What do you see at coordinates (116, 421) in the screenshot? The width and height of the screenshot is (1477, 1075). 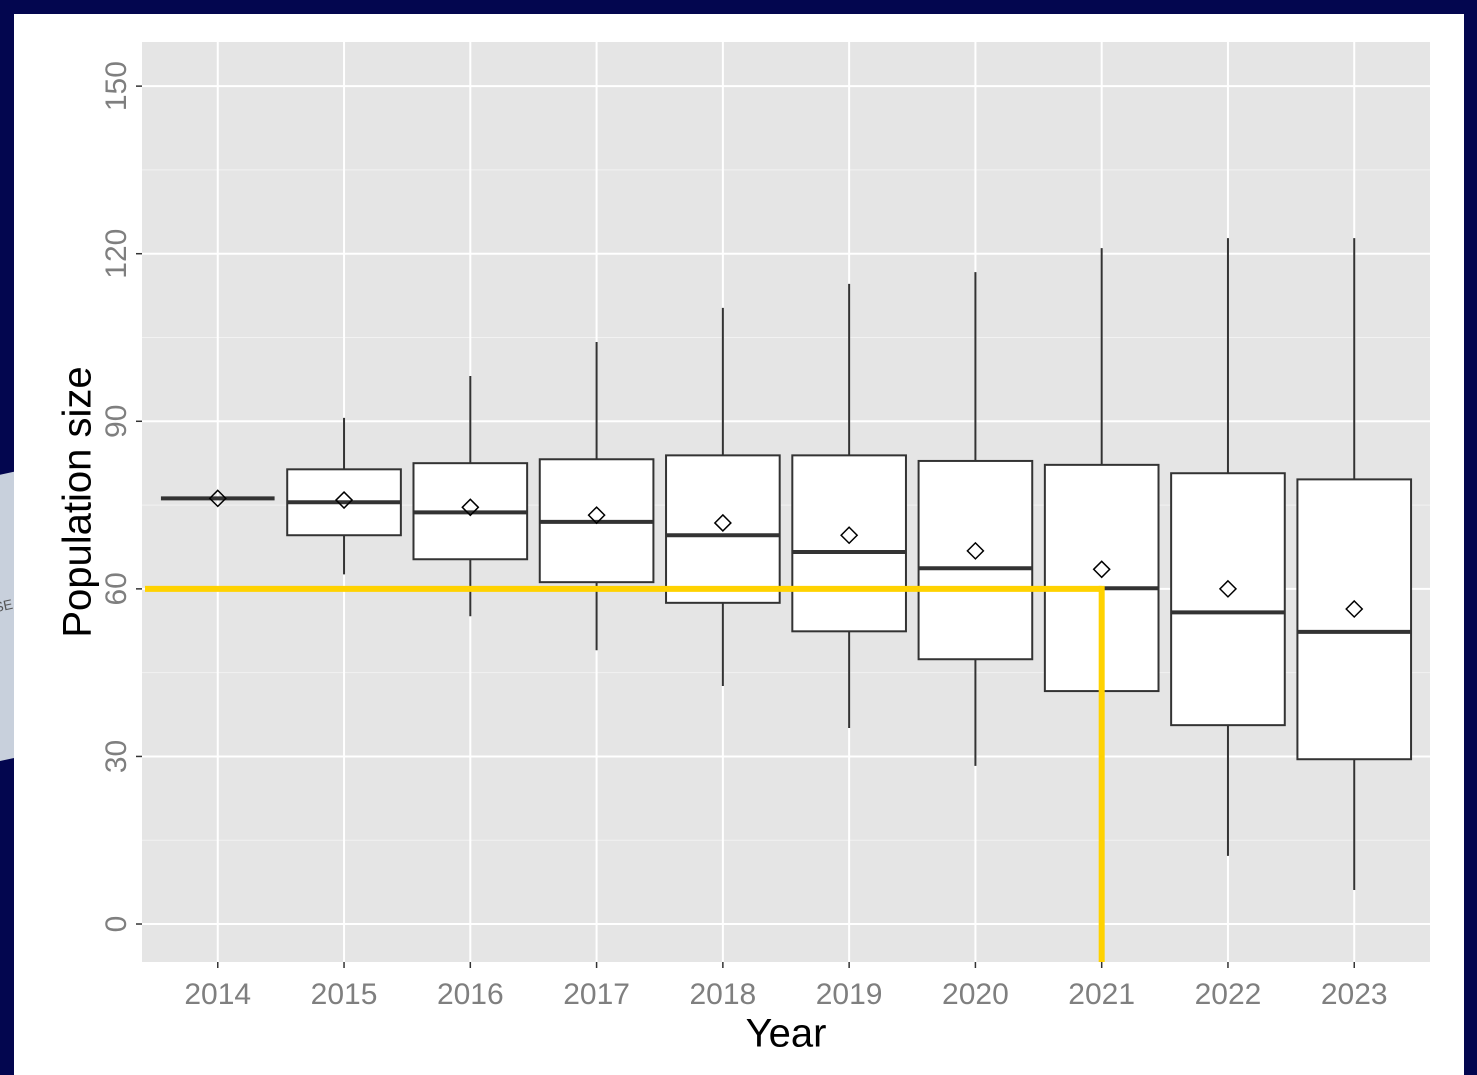 I see `y-tick-label: 90` at bounding box center [116, 421].